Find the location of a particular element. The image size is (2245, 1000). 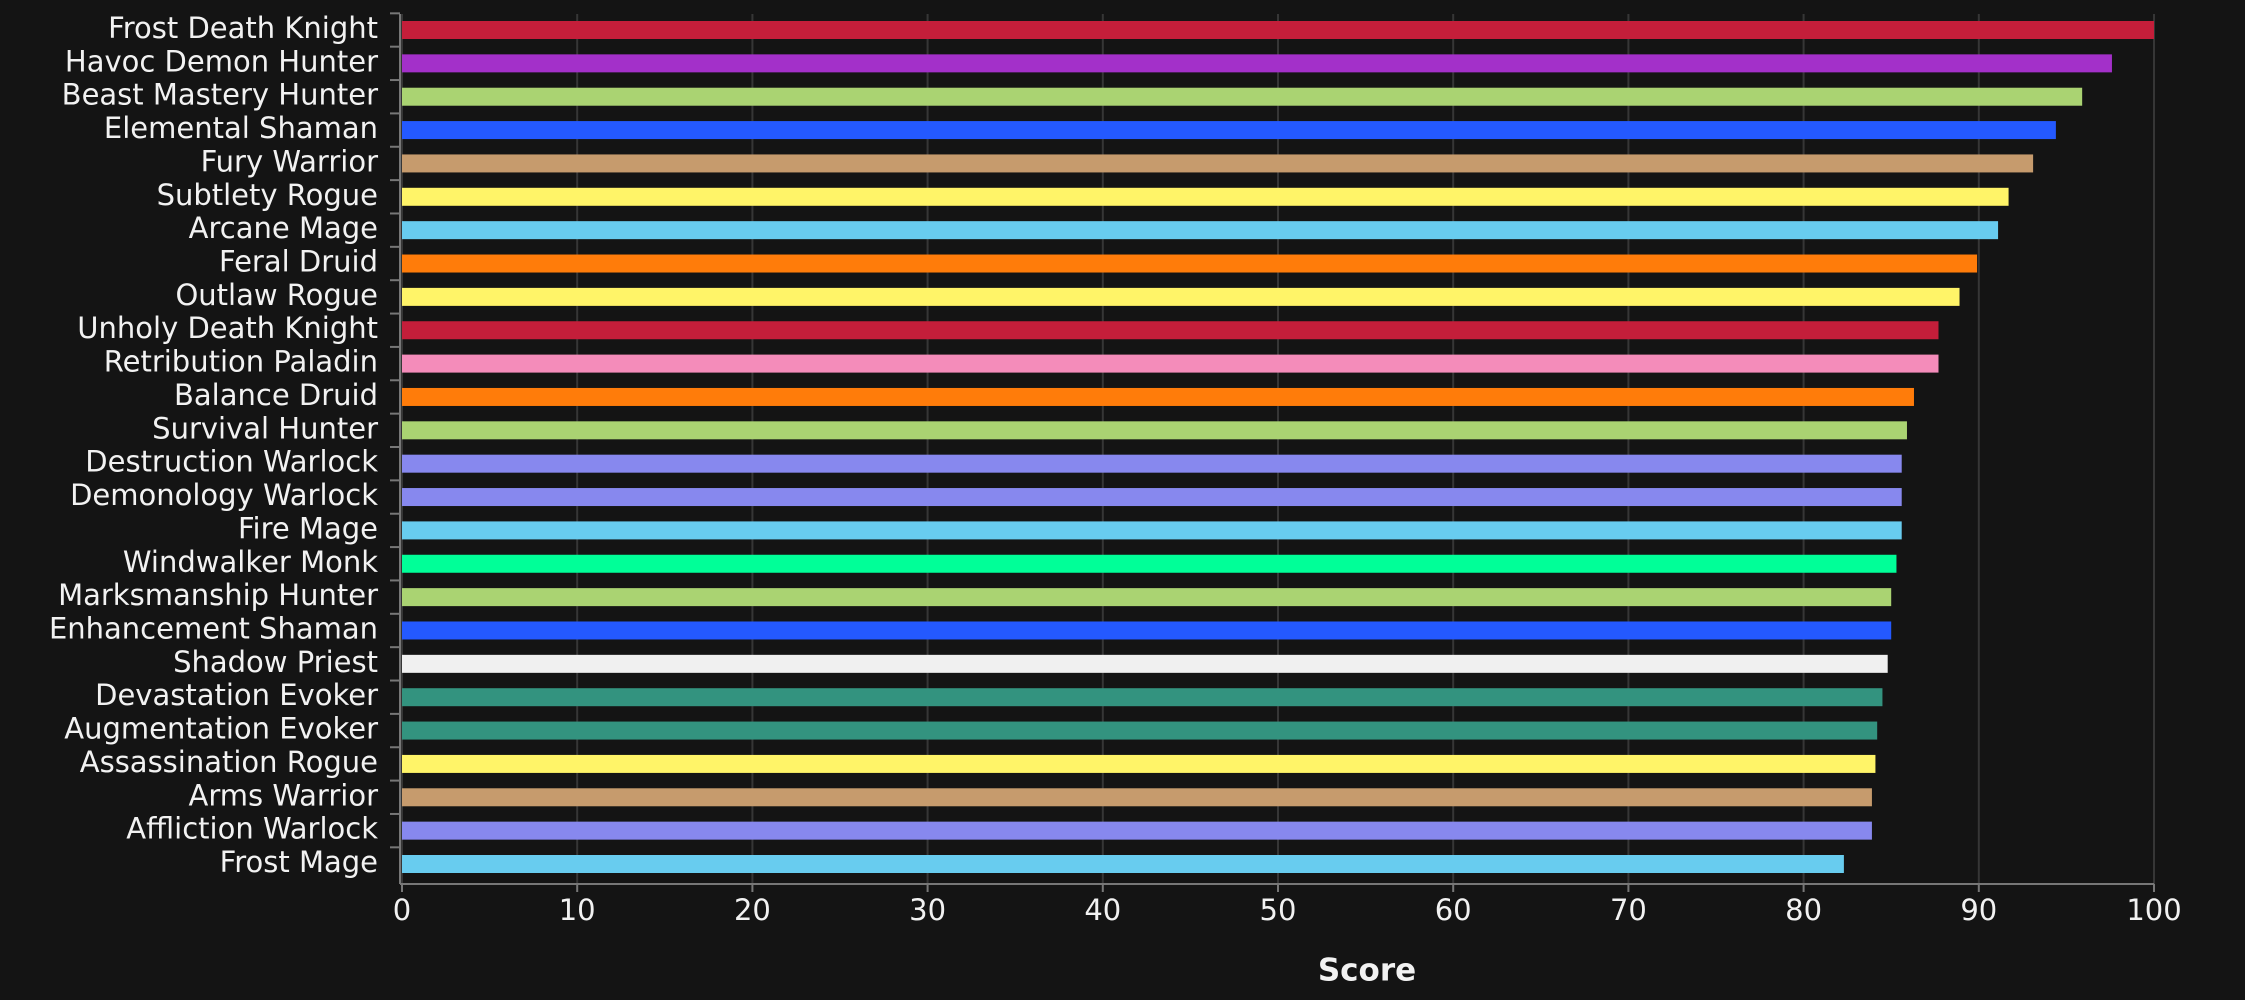

x-tick-label: 90 is located at coordinates (1978, 910).